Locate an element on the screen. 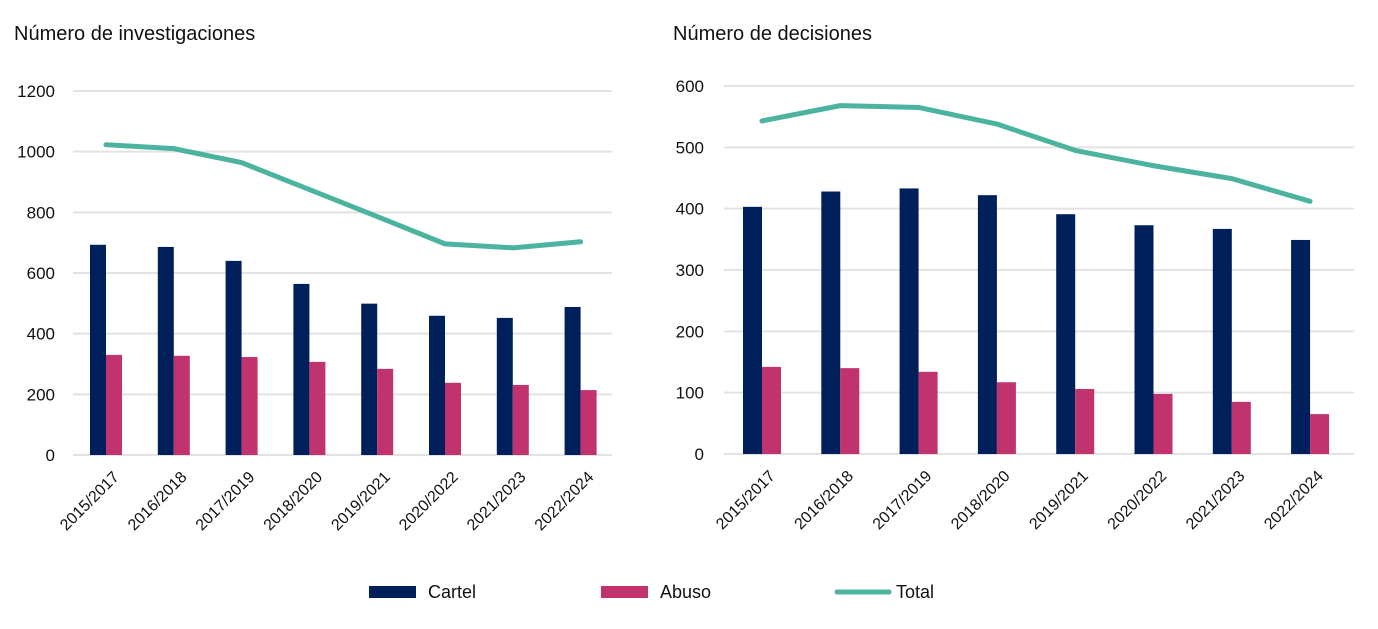 The image size is (1378, 629). legend-swatch-cartel is located at coordinates (392, 592).